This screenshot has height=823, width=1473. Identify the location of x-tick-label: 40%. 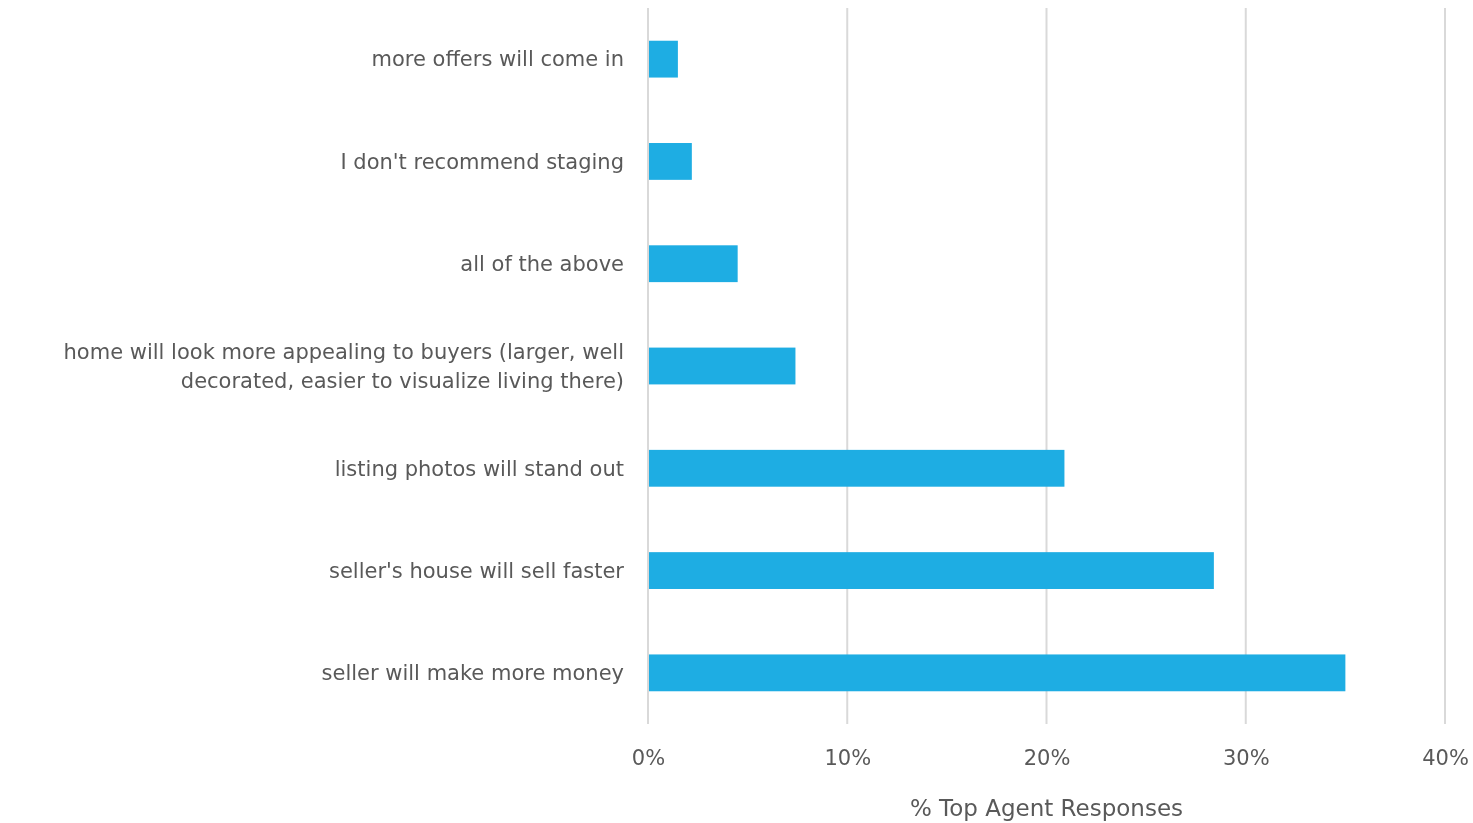
(1445, 757).